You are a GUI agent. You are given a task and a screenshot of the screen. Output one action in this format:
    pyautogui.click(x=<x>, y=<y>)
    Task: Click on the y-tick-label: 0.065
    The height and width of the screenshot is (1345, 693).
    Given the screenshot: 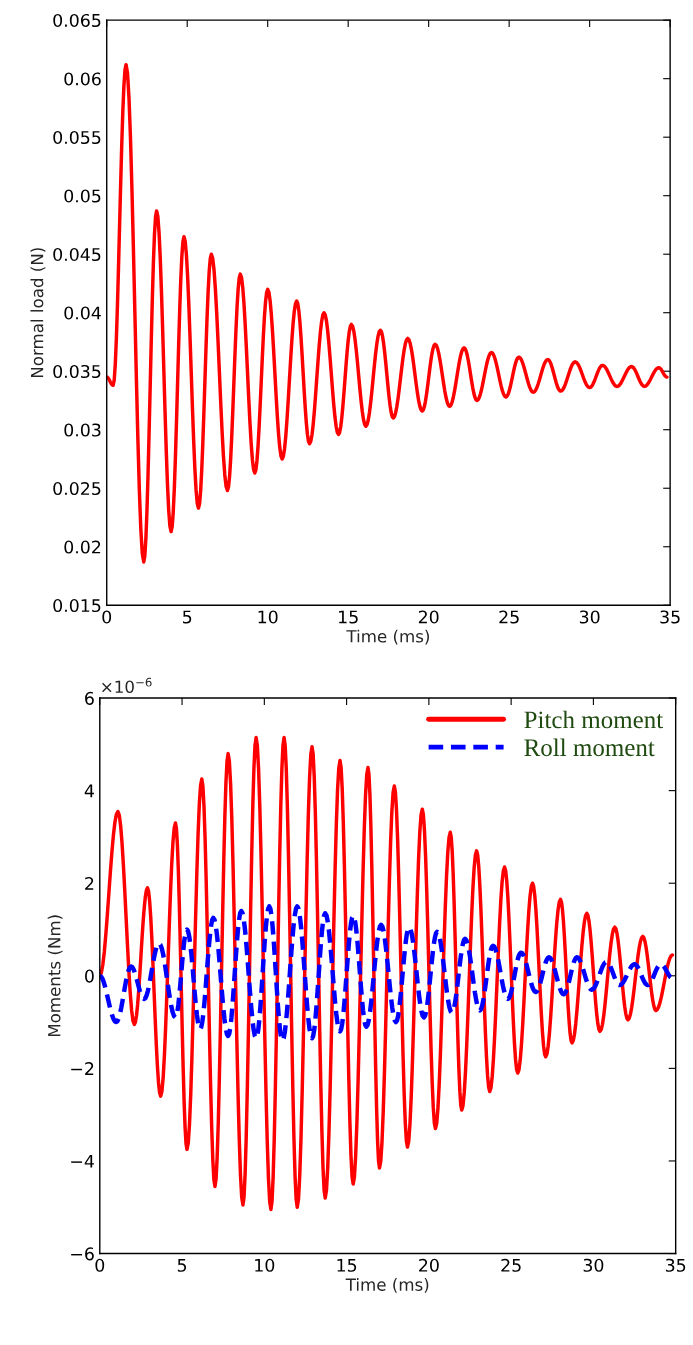 What is the action you would take?
    pyautogui.click(x=77, y=20)
    